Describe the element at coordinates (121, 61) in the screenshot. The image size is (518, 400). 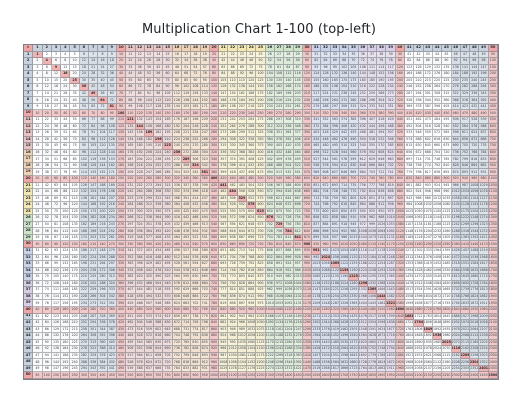
I see `product-cell: 20` at that location.